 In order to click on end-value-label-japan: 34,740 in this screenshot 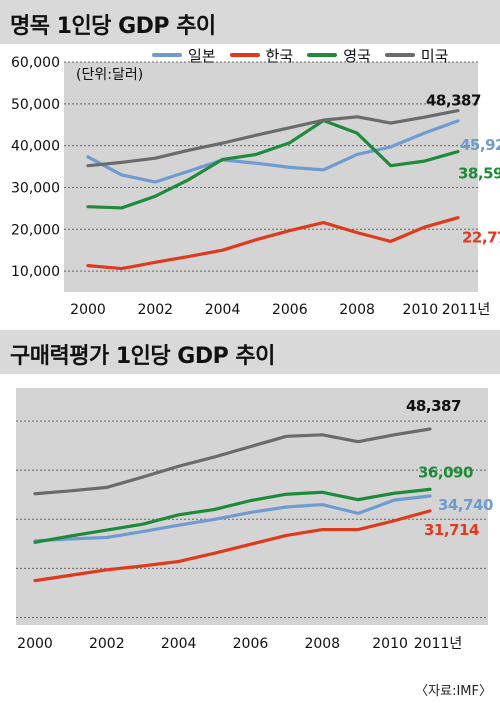, I will do `click(465, 505)`.